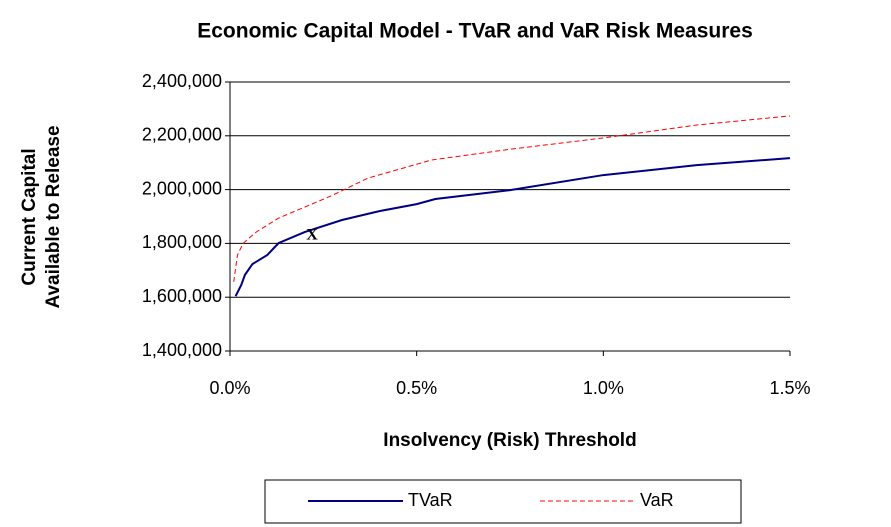 This screenshot has height=527, width=891. I want to click on x-tick-label: 0.0%, so click(229, 388).